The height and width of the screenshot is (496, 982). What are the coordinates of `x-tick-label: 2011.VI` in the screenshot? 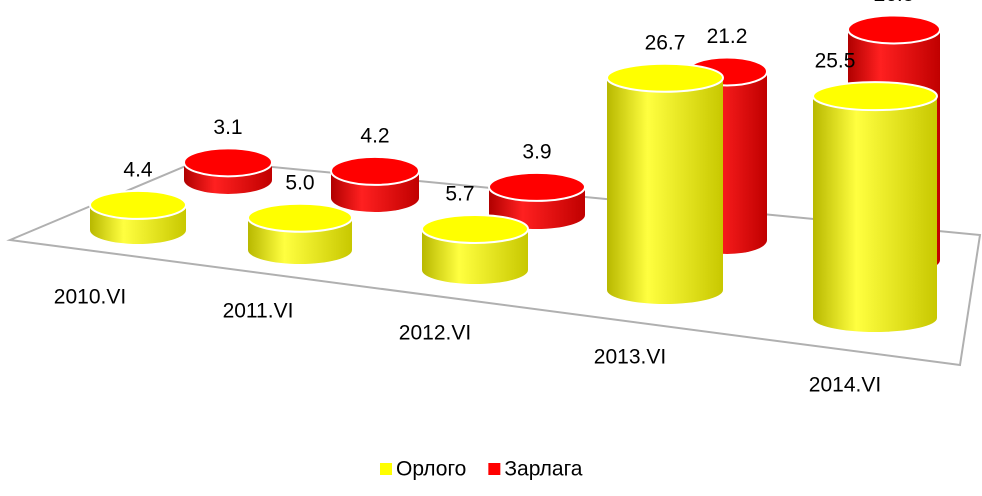 It's located at (258, 311).